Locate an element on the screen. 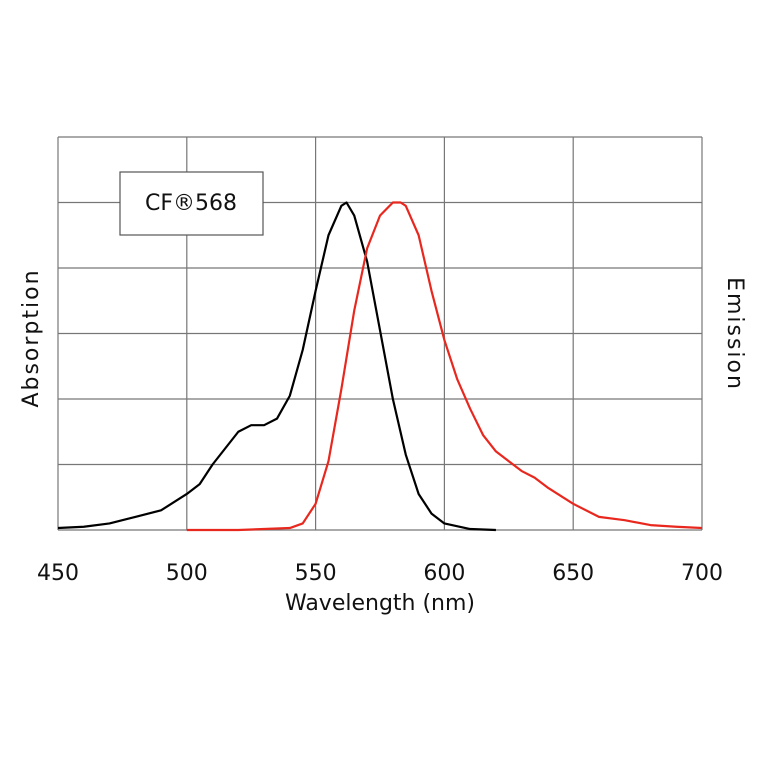 This screenshot has width=764, height=764. x-tick-label: 450 is located at coordinates (58, 573).